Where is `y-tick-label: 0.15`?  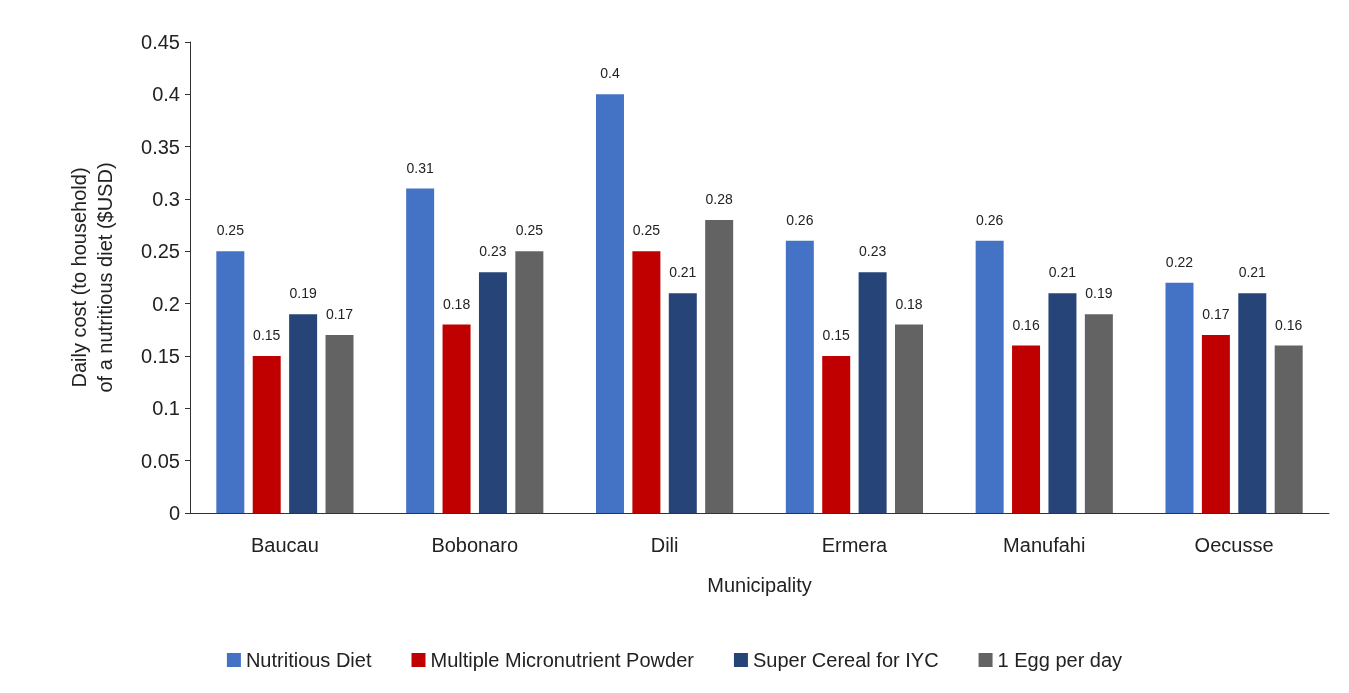 y-tick-label: 0.15 is located at coordinates (160, 356).